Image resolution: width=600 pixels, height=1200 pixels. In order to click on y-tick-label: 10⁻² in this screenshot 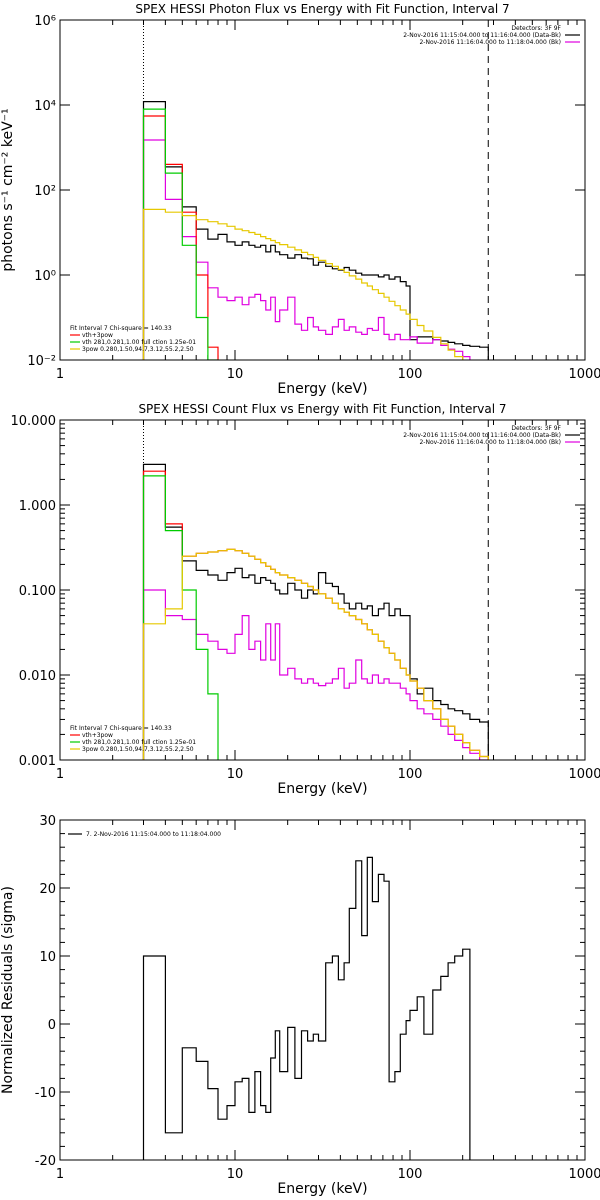, I will do `click(41, 361)`.